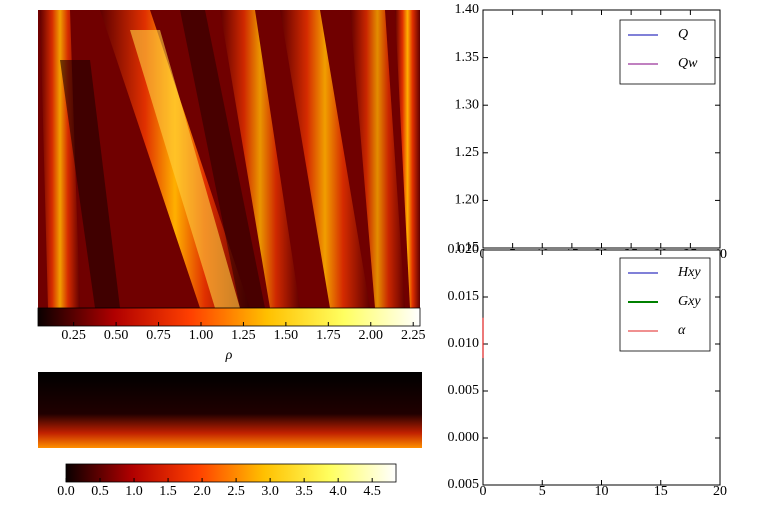 This screenshot has height=507, width=757. Describe the element at coordinates (270, 491) in the screenshot. I see `colorbar-tick-label: 3.0` at that location.